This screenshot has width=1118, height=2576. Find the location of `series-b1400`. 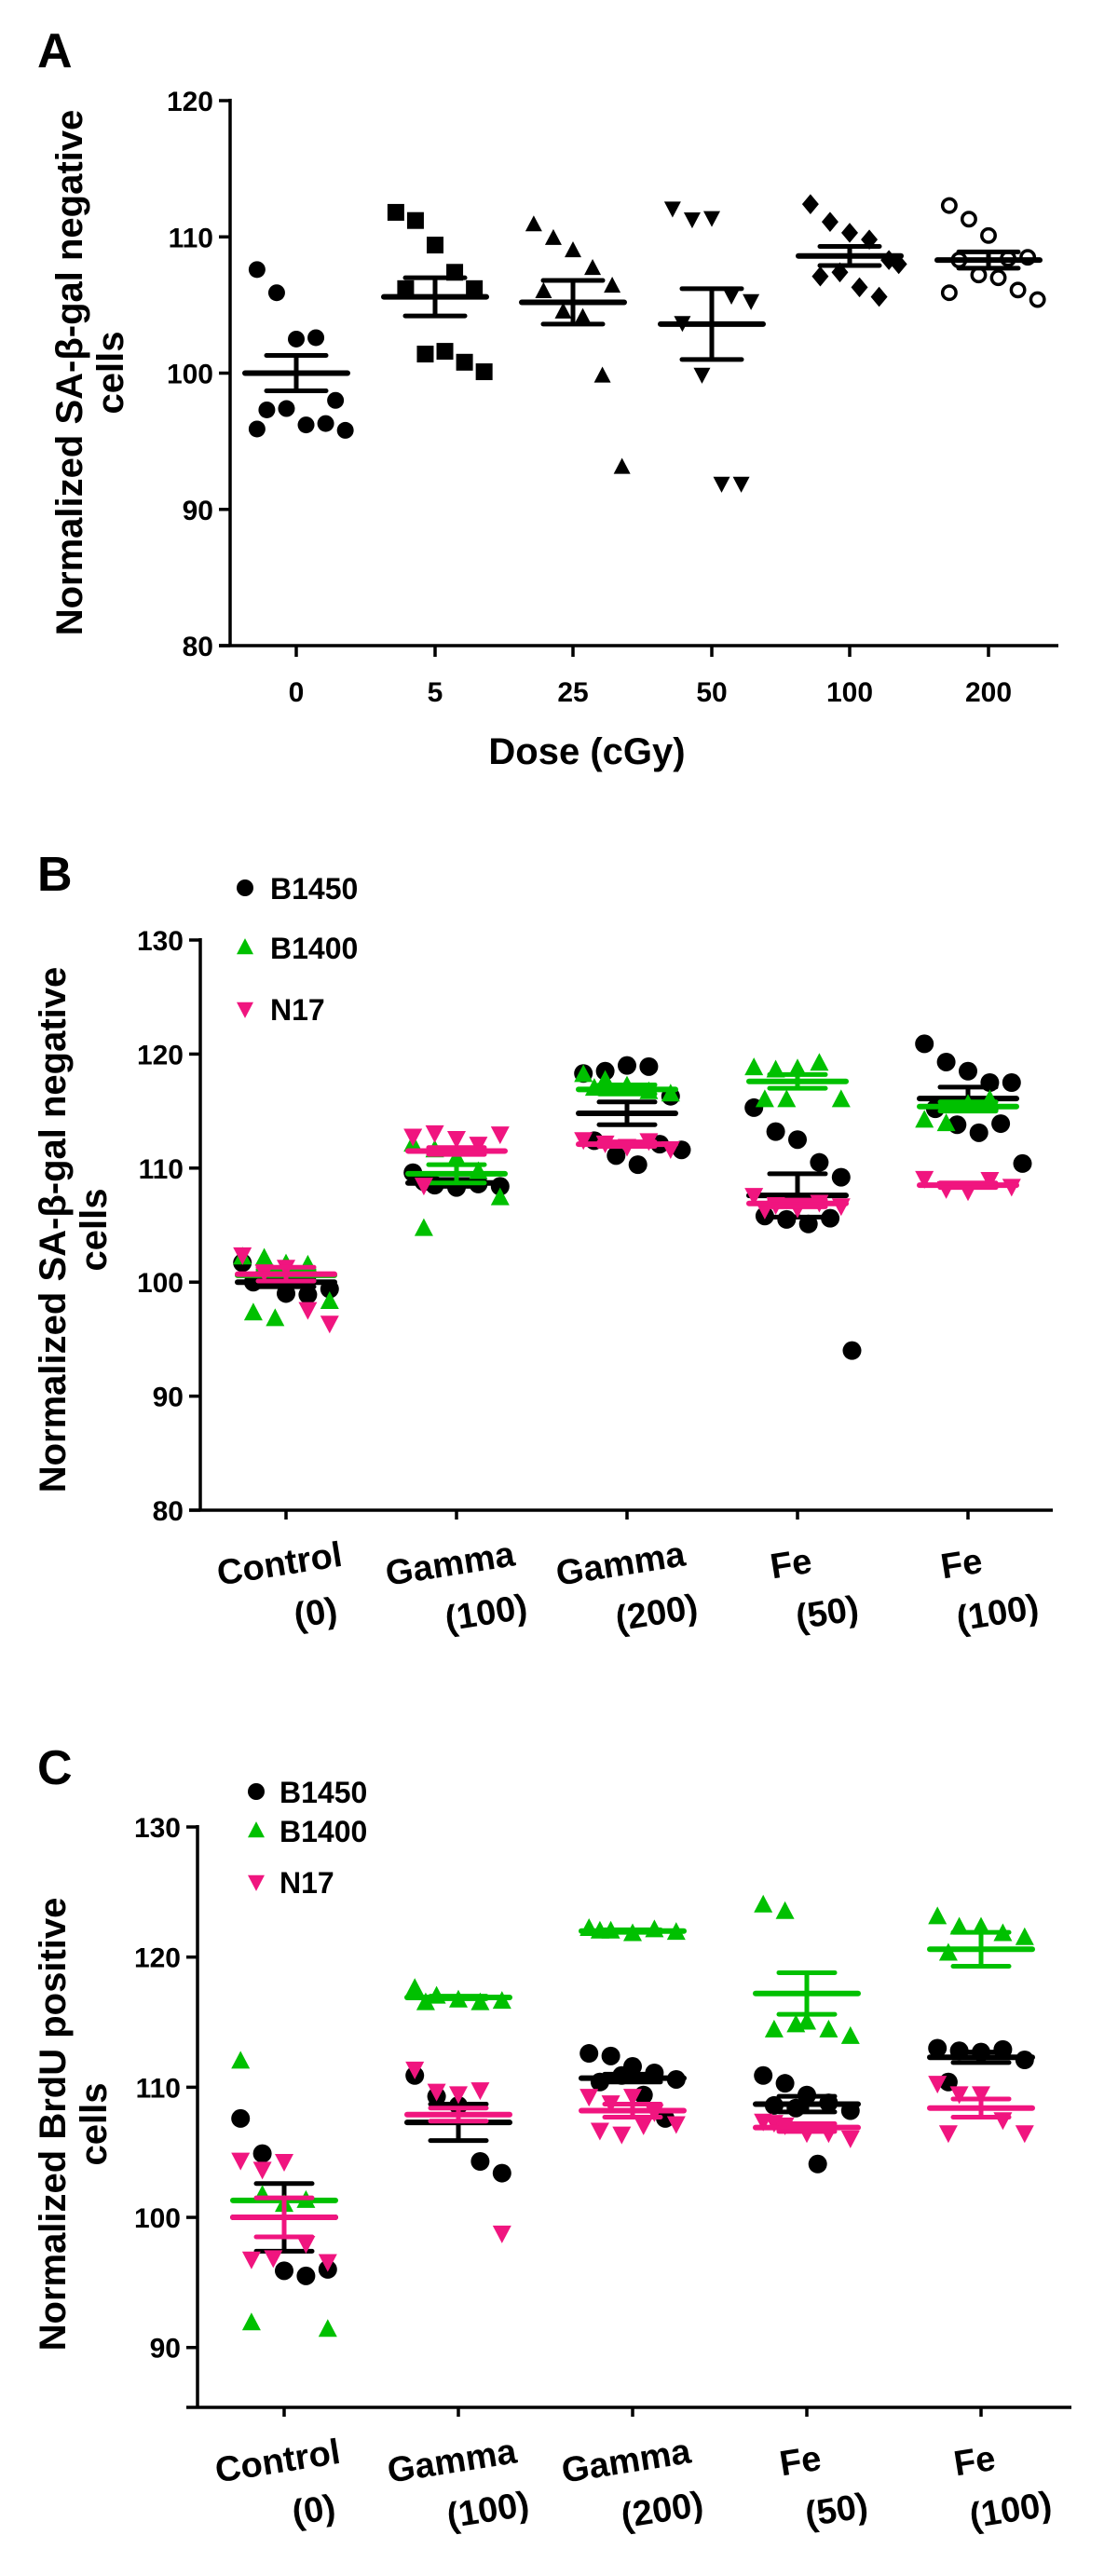

series-b1400 is located at coordinates (626, 1190).